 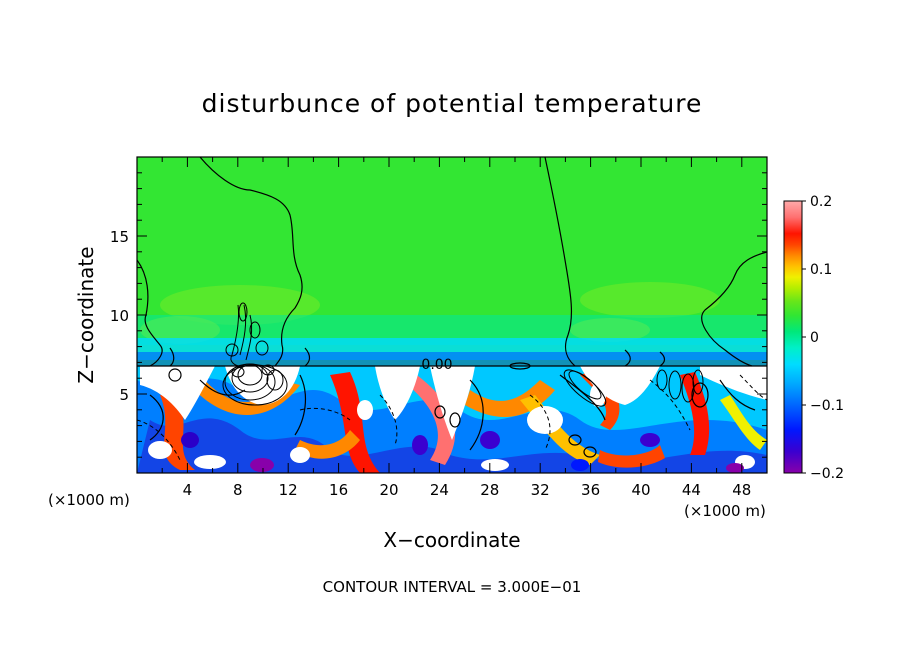 I want to click on y-axis-title: Z−coordinate, so click(x=86, y=314).